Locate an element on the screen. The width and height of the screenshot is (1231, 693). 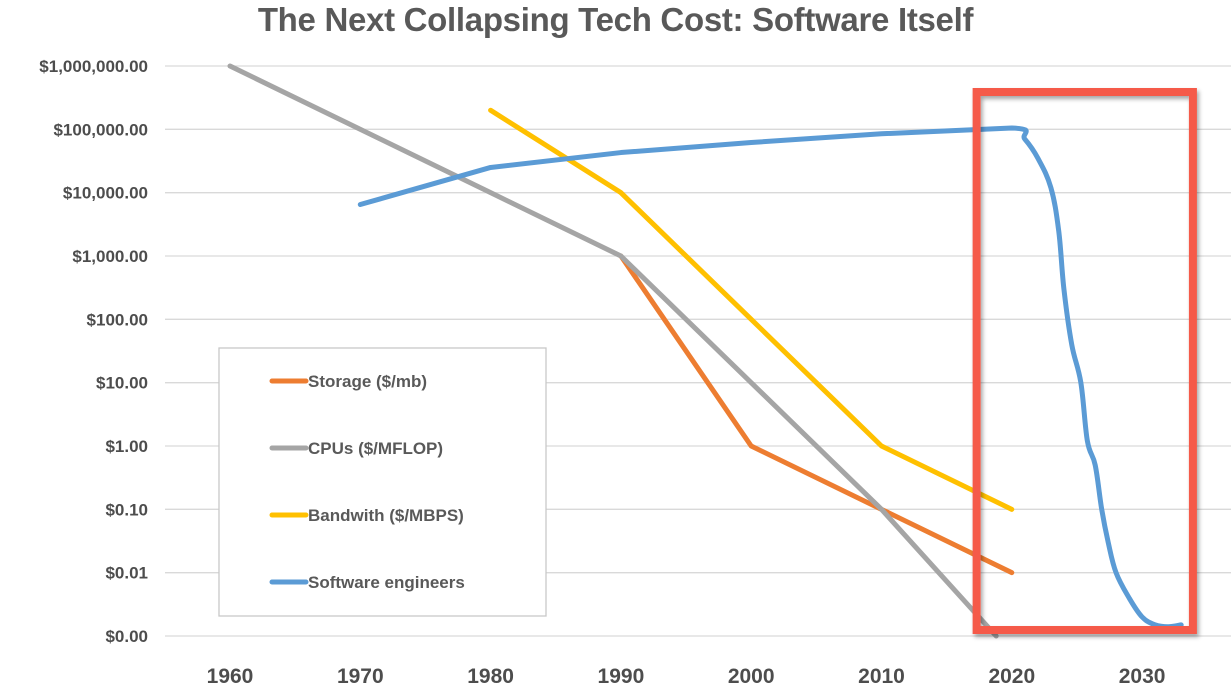
x-tick-label: 1980 is located at coordinates (490, 676).